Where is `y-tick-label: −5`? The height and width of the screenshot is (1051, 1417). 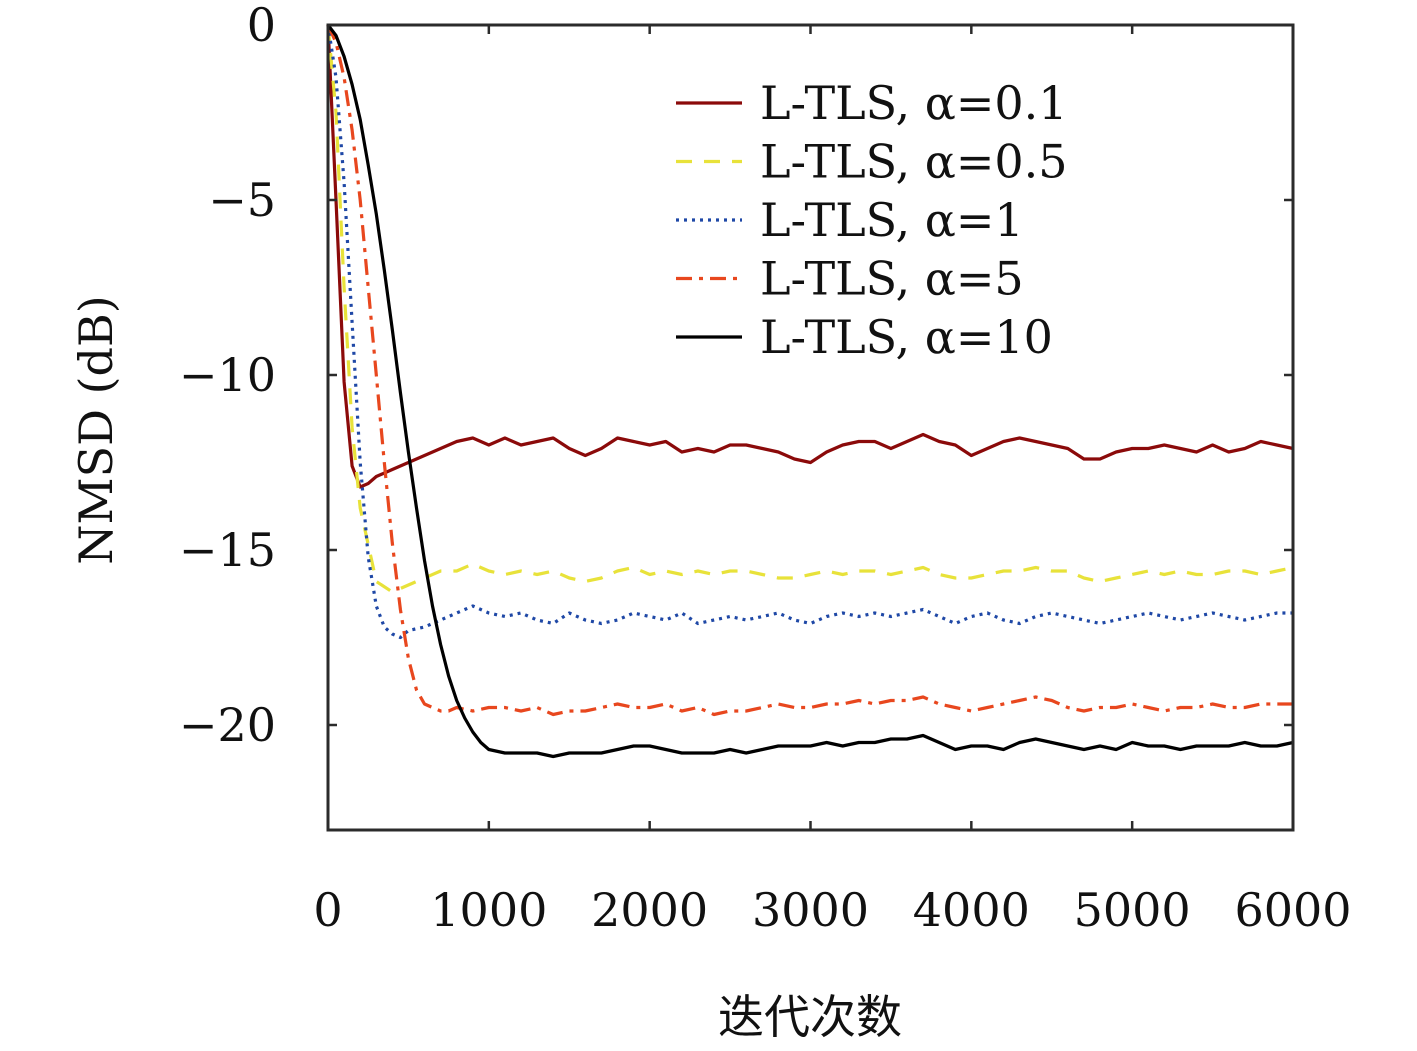 y-tick-label: −5 is located at coordinates (242, 200).